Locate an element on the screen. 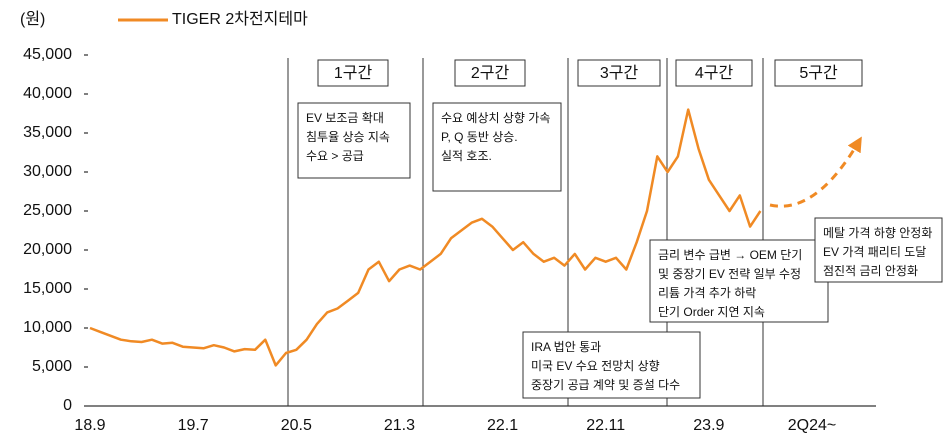 This screenshot has height=440, width=952. unit-label: (원) is located at coordinates (32, 19).